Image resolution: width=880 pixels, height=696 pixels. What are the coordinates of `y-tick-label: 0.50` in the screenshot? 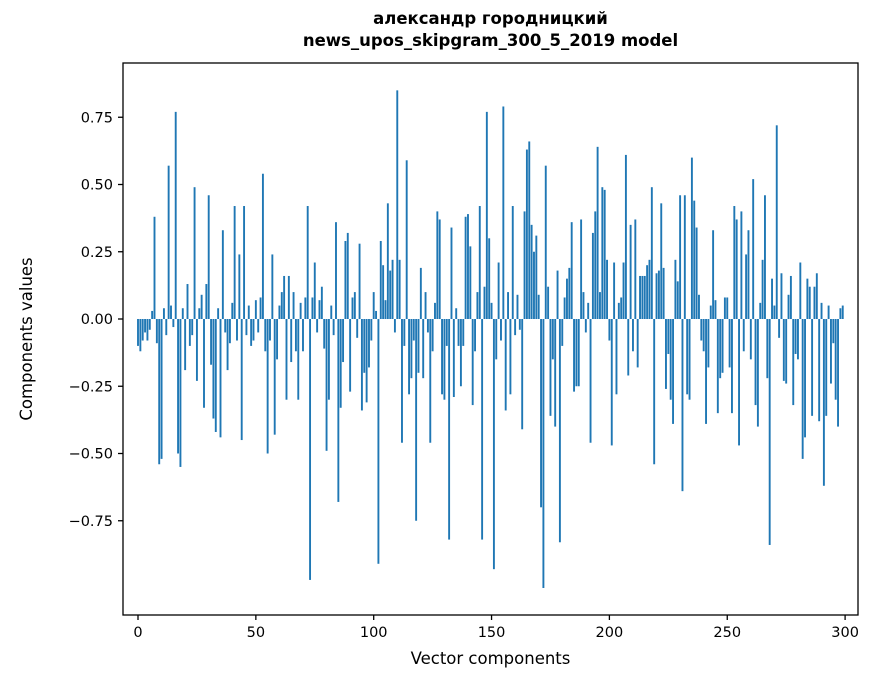 It's located at (97, 186).